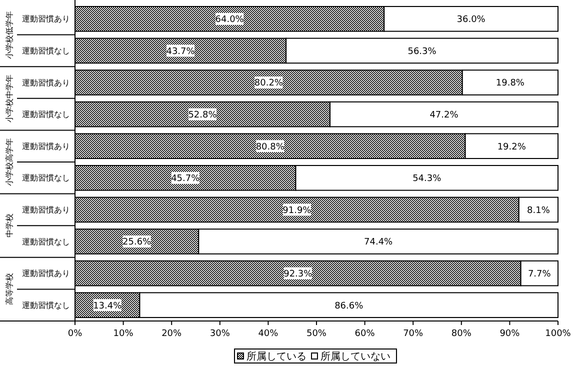 This screenshot has width=576, height=385. I want to click on data-label: 74.4%, so click(379, 243).